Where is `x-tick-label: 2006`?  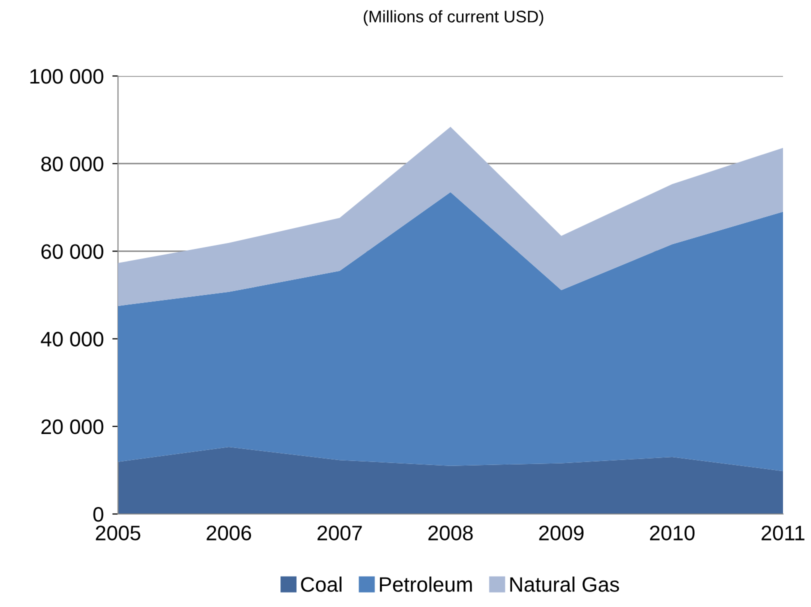
x-tick-label: 2006 is located at coordinates (229, 533).